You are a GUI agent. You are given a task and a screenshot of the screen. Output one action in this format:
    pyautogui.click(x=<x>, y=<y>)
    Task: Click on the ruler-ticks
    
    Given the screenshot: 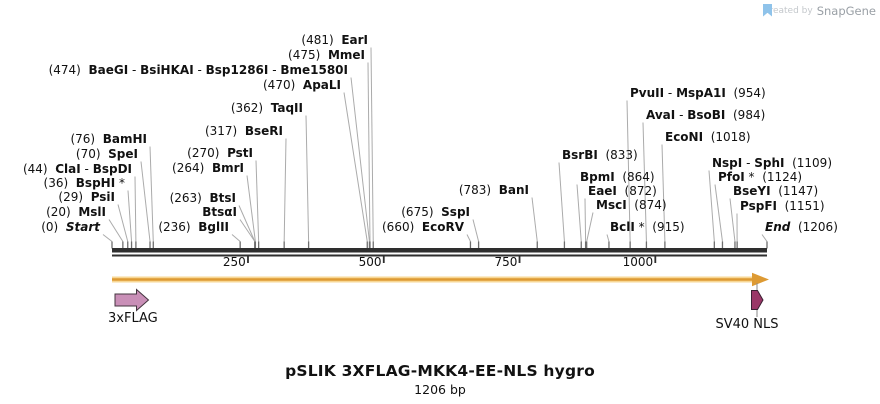 What is the action you would take?
    pyautogui.click(x=452, y=259)
    